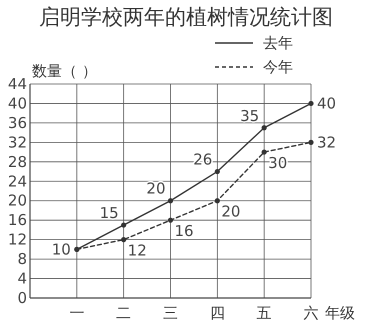  I want to click on data-label: 16, so click(184, 231).